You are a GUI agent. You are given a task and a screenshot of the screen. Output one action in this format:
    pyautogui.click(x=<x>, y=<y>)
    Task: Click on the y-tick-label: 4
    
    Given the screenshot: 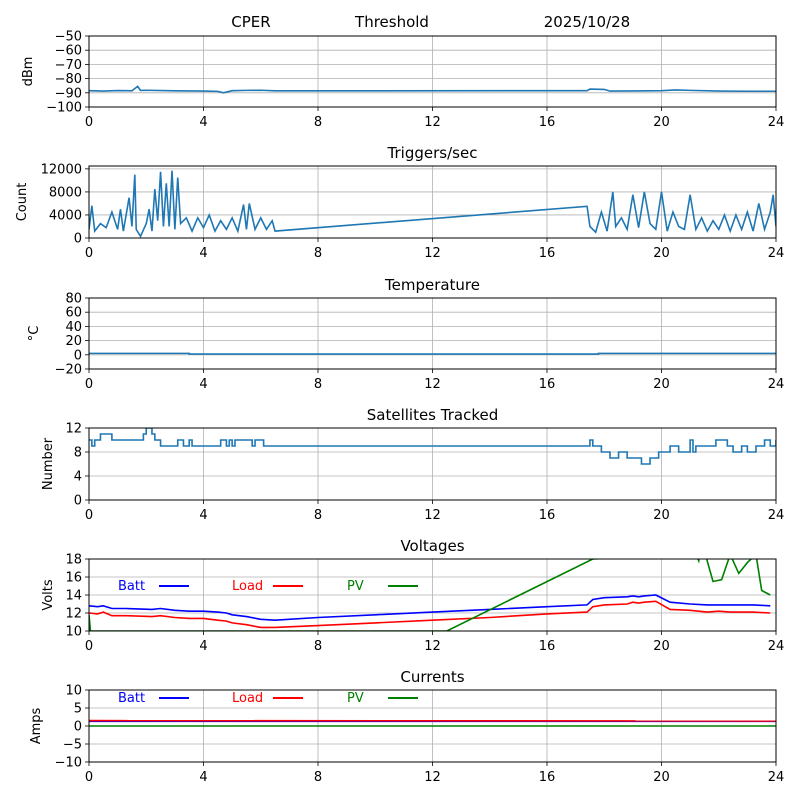 What is the action you would take?
    pyautogui.click(x=78, y=477)
    